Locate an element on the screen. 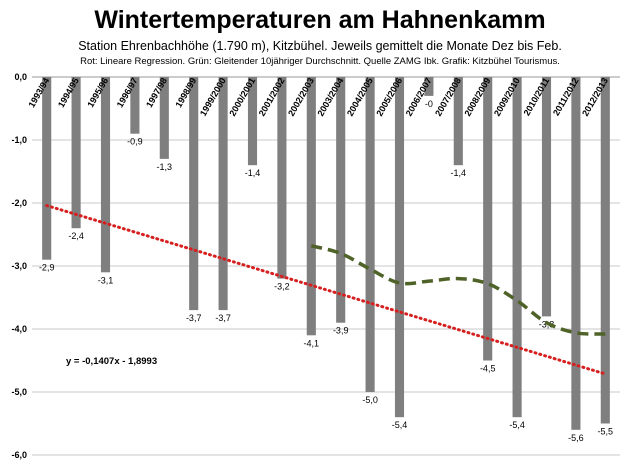  data-label: -4,5 is located at coordinates (488, 369).